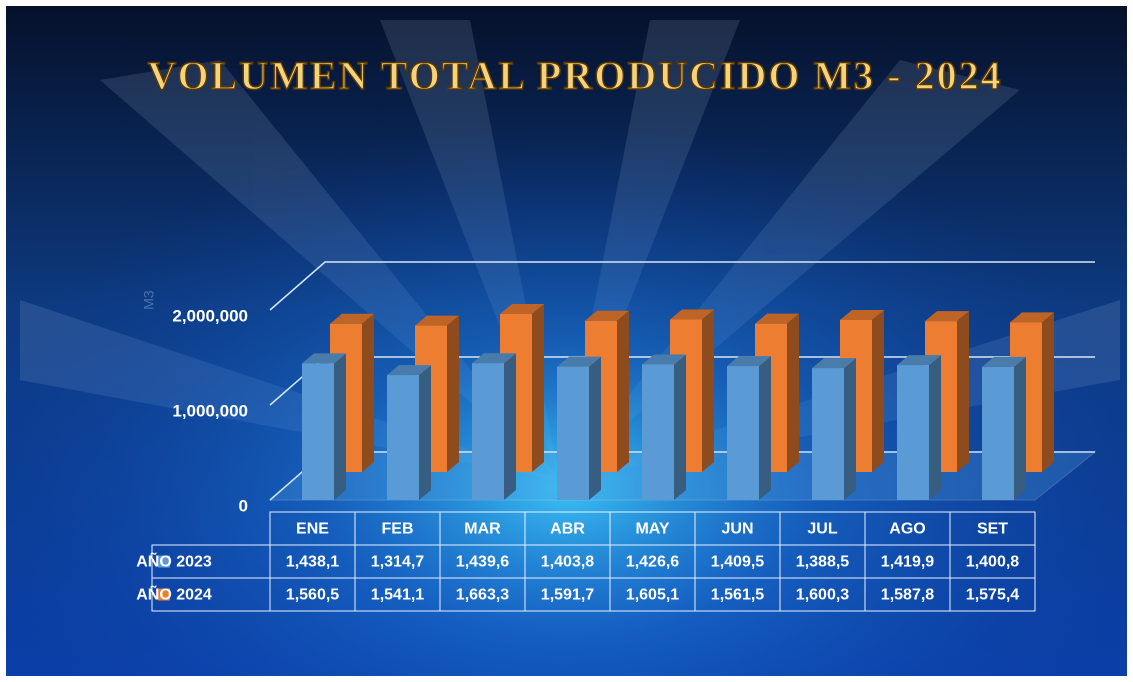  I want to click on x-tick-label: MAR, so click(482, 529).